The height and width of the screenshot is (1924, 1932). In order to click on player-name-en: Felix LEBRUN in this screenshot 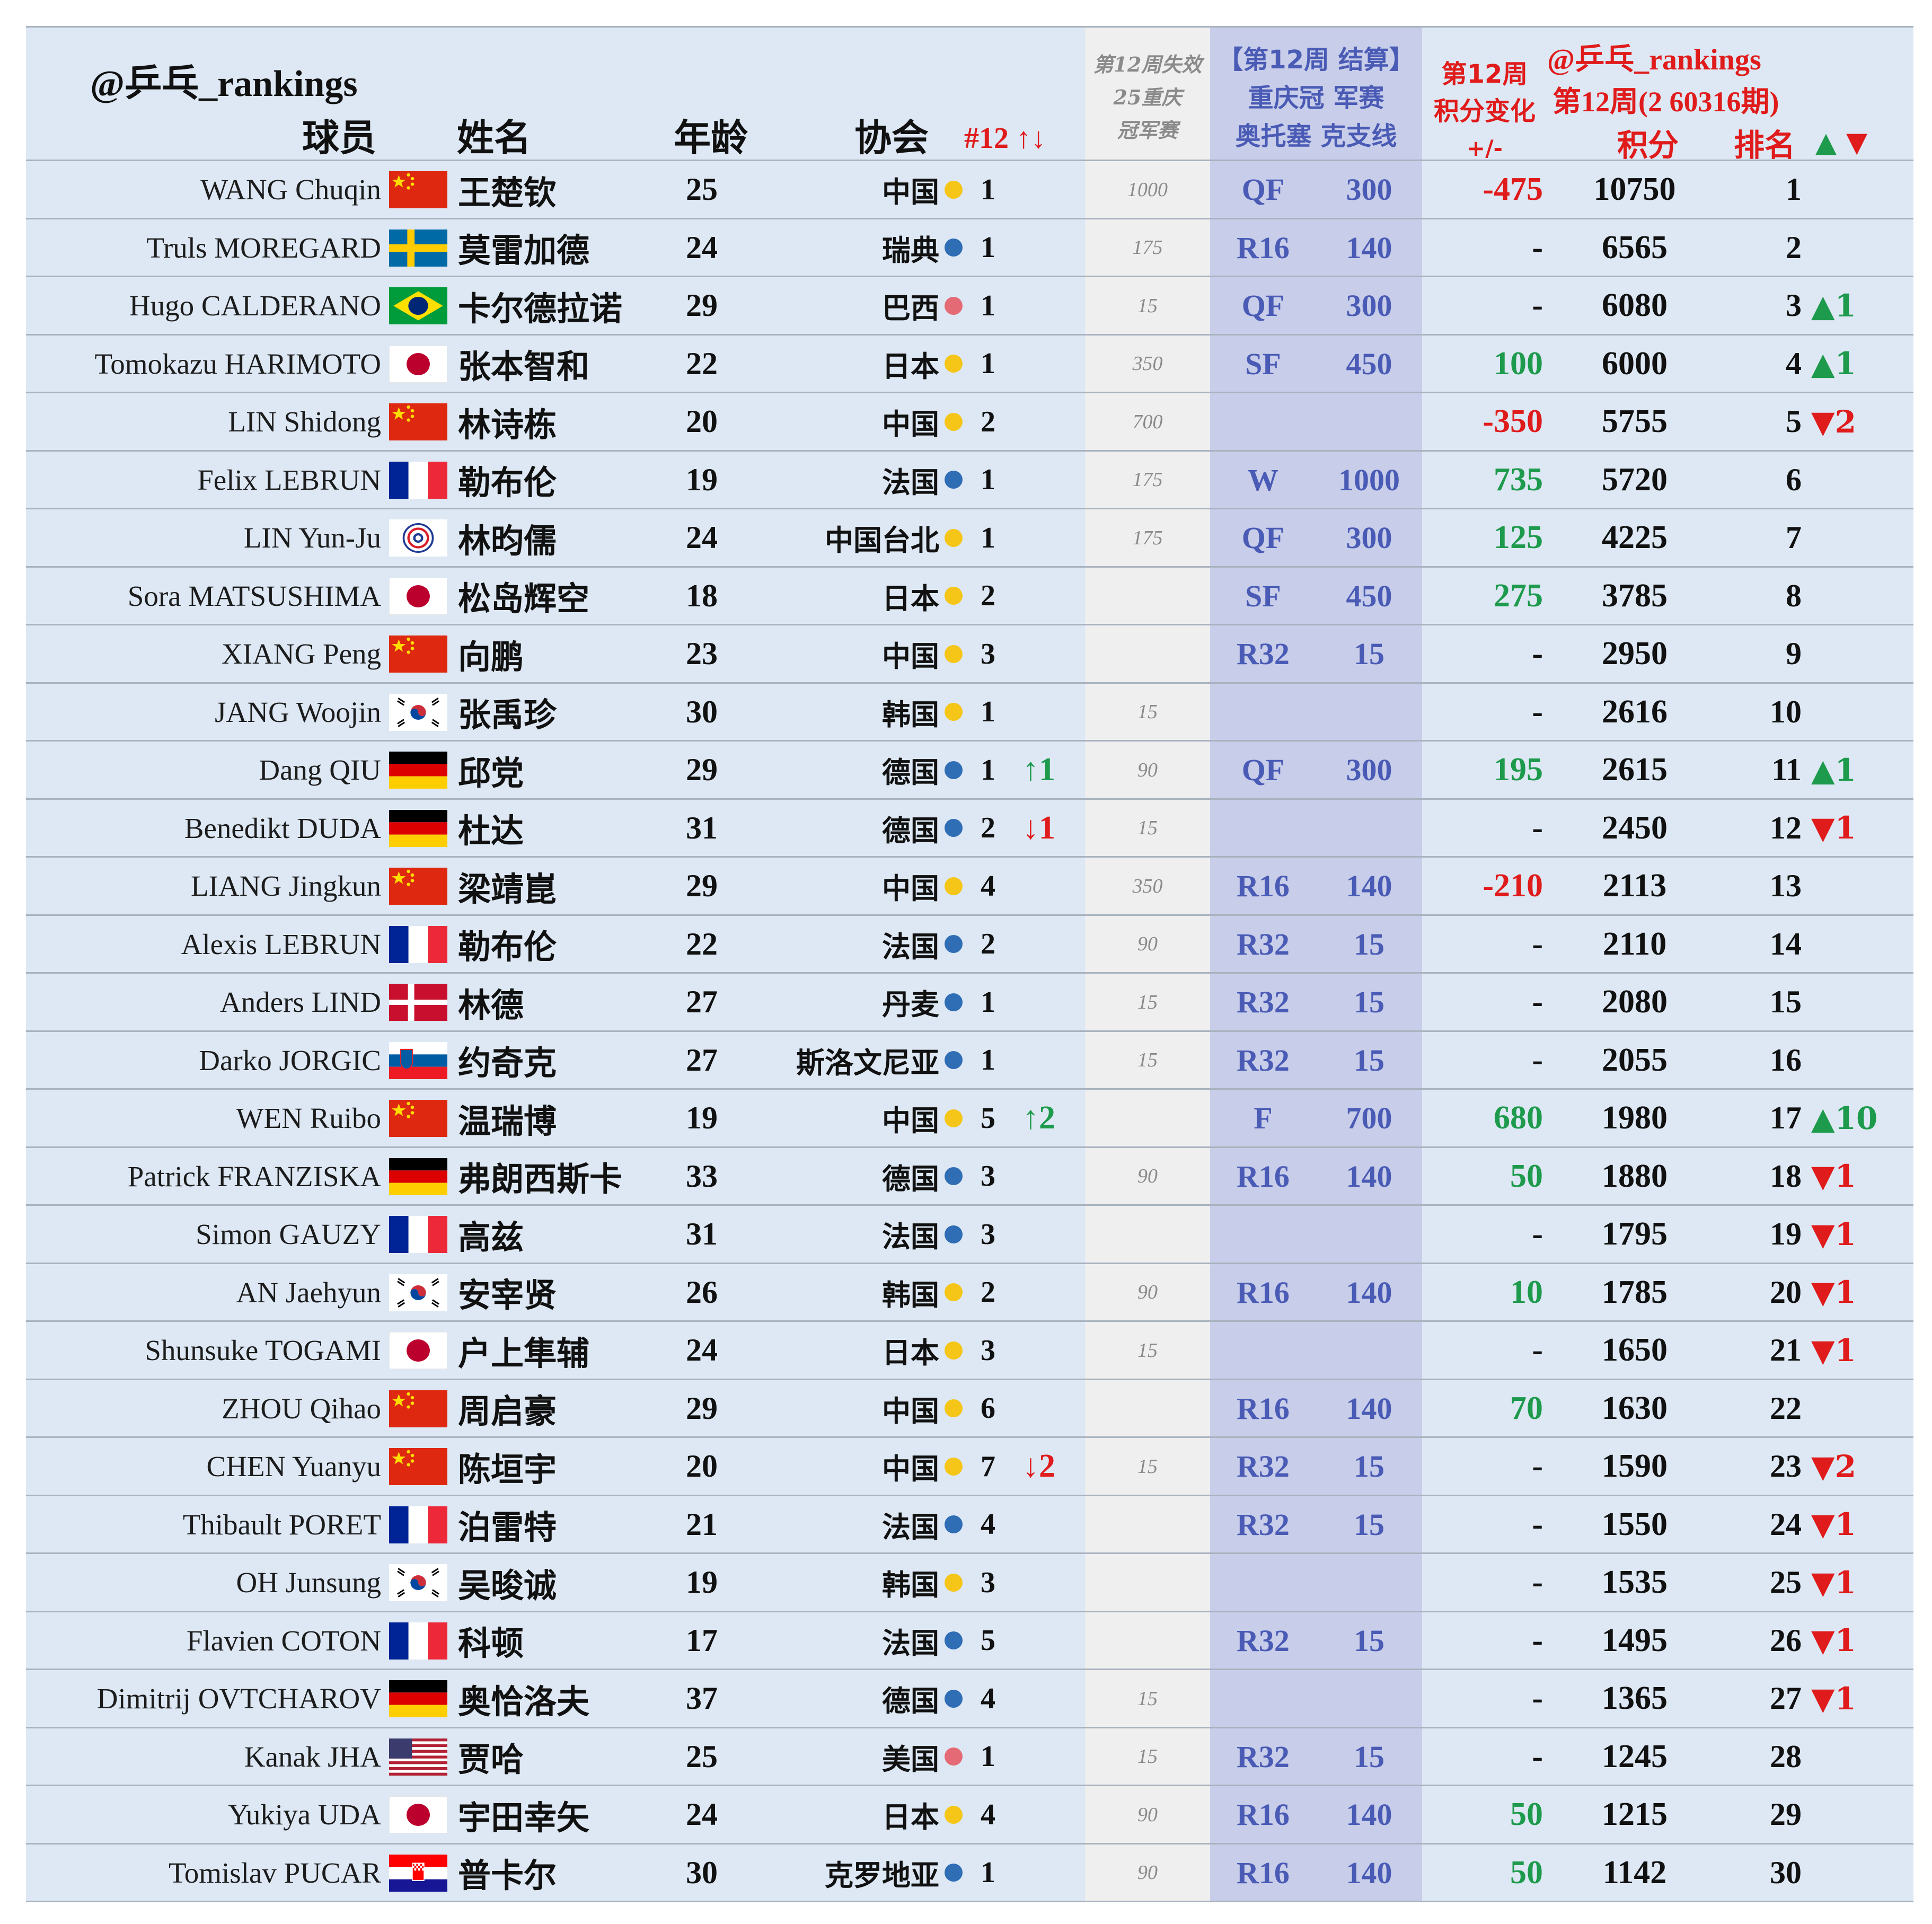, I will do `click(289, 479)`.